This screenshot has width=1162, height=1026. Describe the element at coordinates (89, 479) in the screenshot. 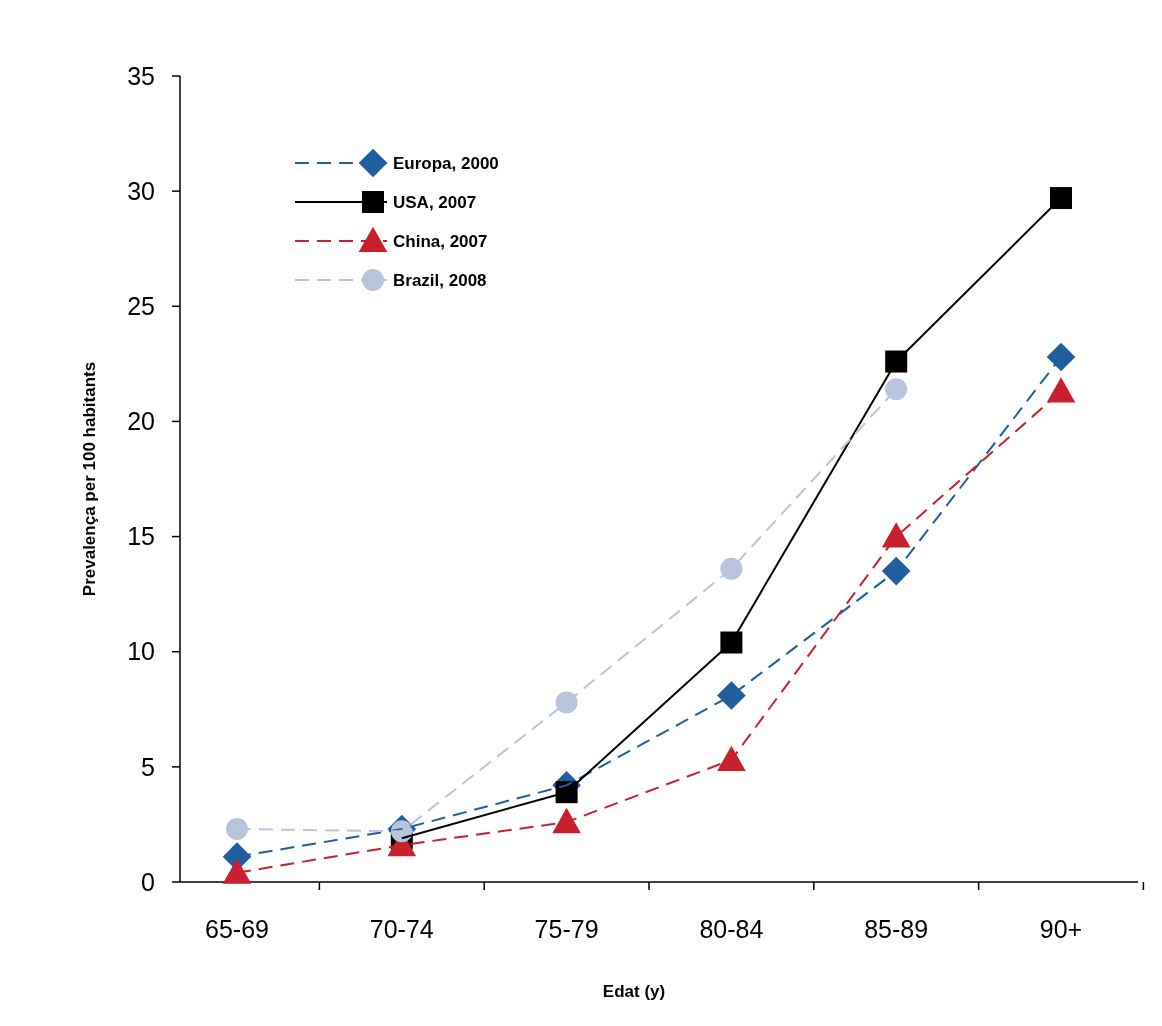

I see `y-axis-title: Prevalença per 100 habitants` at that location.